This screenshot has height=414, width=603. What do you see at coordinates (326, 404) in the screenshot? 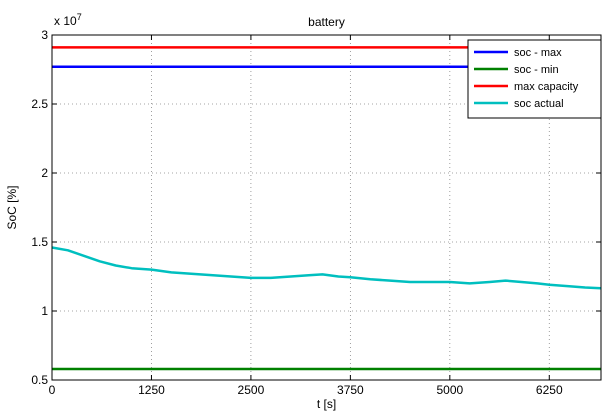
I see `x-axis-label: t [s]` at bounding box center [326, 404].